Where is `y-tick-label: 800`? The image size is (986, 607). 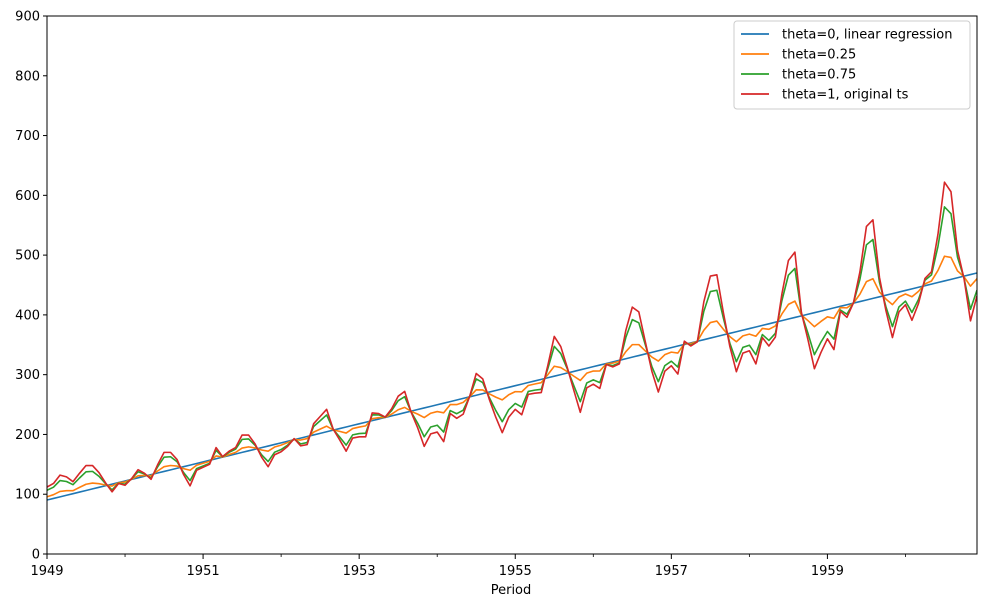
y-tick-label: 800 is located at coordinates (27, 76).